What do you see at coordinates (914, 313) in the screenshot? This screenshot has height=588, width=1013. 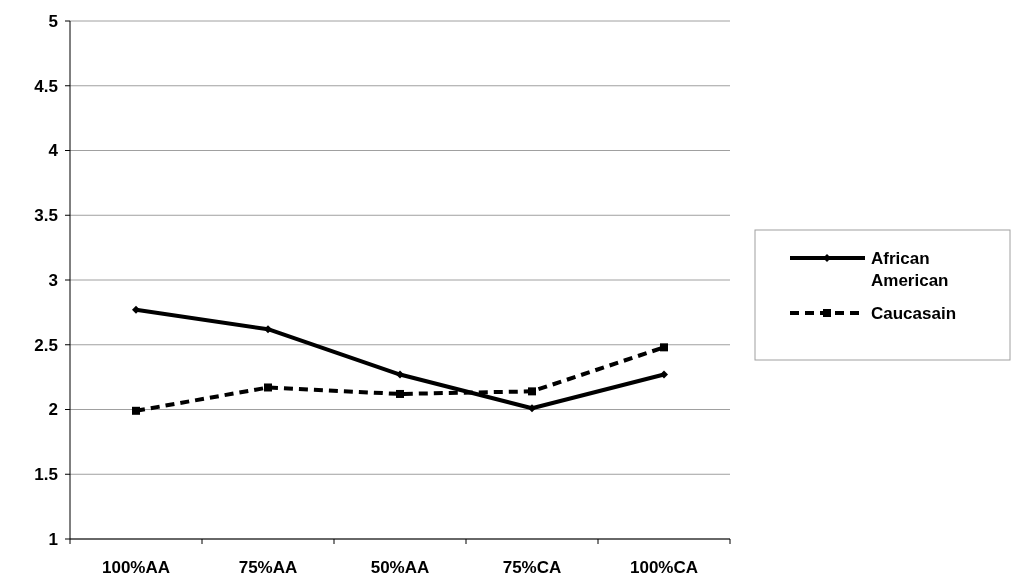 I see `legend-label: Caucasain` at bounding box center [914, 313].